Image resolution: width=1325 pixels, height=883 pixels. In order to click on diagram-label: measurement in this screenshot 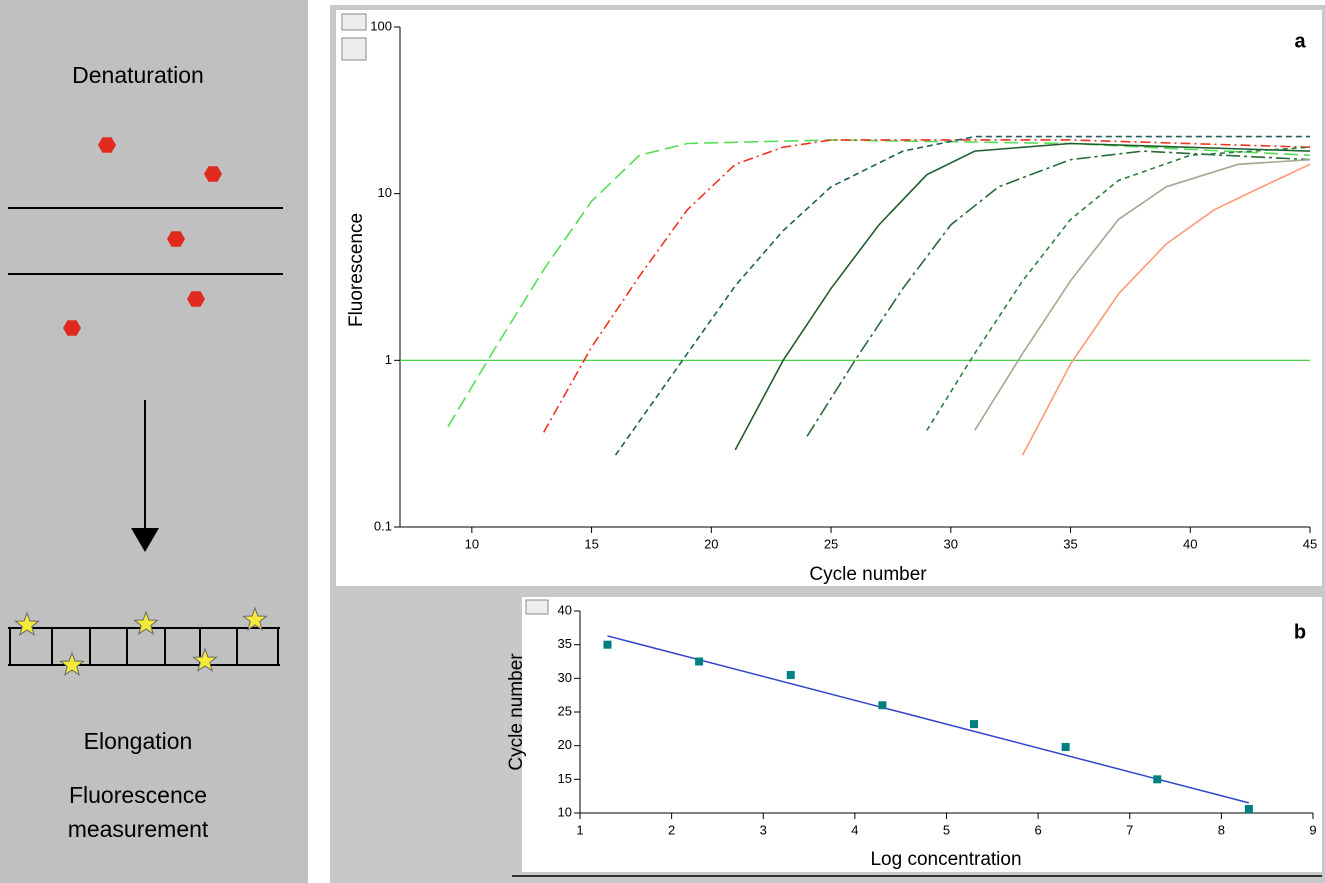, I will do `click(138, 829)`.